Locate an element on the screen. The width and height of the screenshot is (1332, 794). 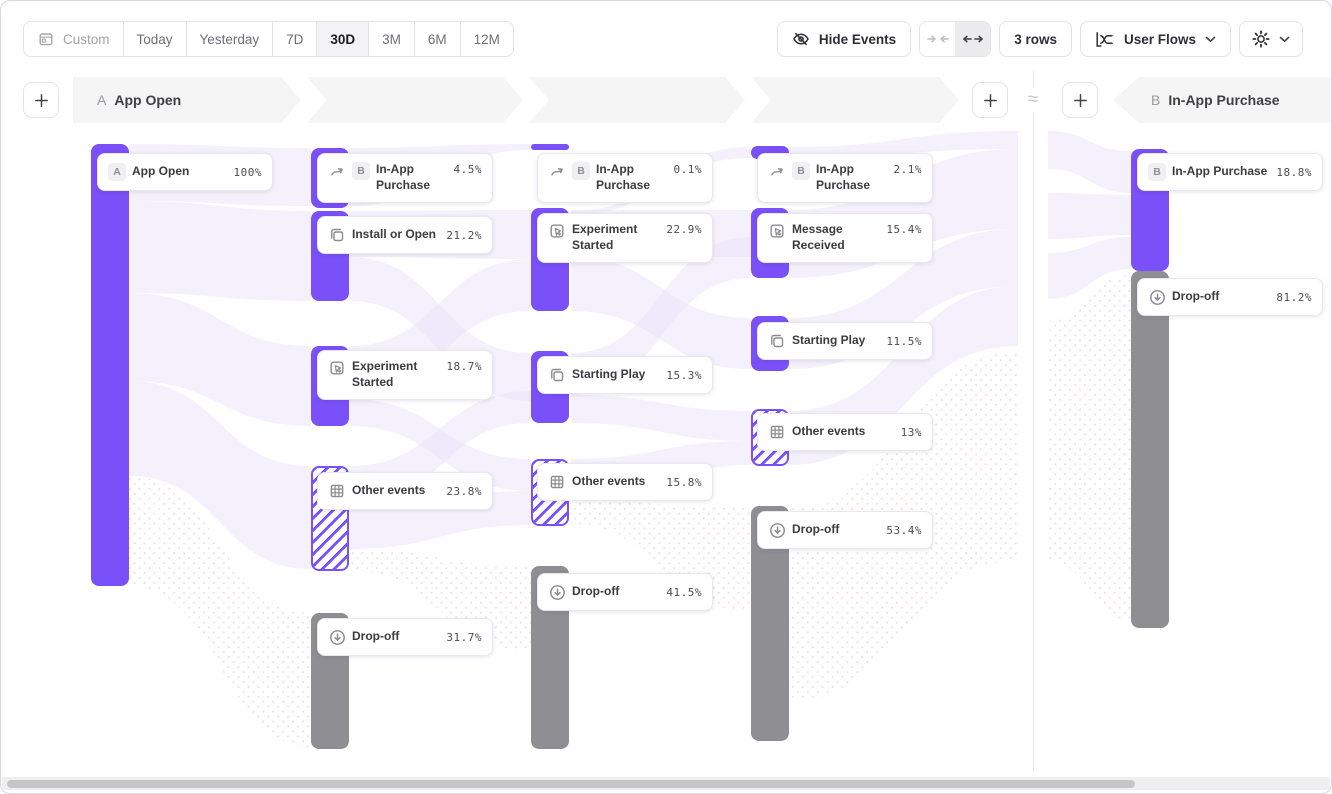
hide-events-button: Hide Events is located at coordinates (844, 39).